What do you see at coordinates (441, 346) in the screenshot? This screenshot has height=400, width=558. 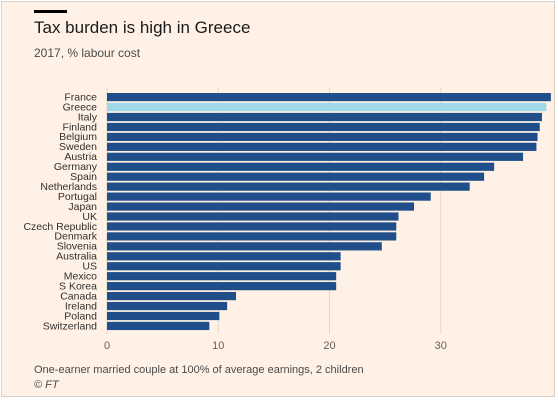 I see `x-tick-label: 30` at bounding box center [441, 346].